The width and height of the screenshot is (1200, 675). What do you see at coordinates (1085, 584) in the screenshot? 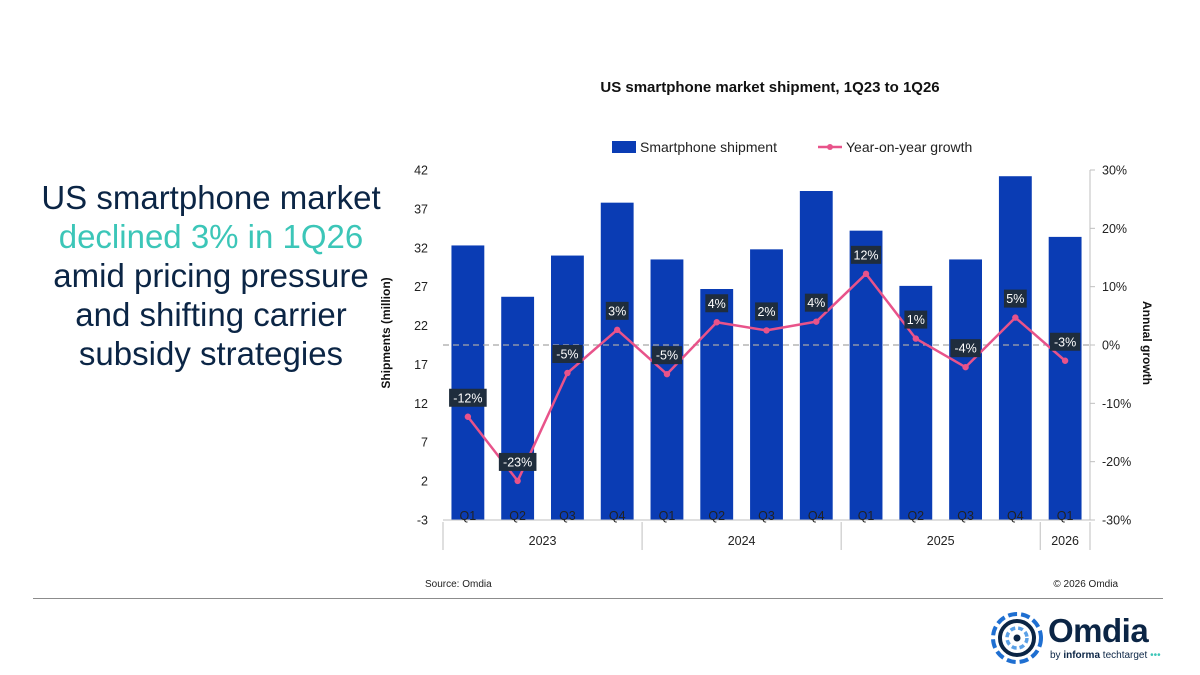
I see `copyright-note: © 2026 Omdia` at bounding box center [1085, 584].